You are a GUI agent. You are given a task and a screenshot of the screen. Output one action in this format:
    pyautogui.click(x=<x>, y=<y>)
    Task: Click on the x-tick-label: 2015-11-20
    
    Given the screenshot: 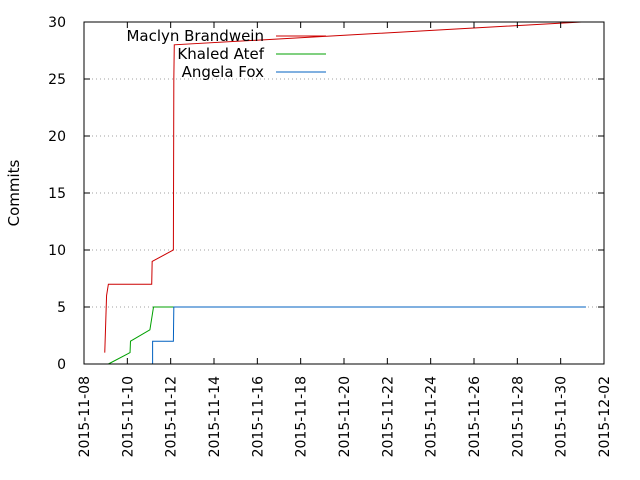 What is the action you would take?
    pyautogui.click(x=345, y=416)
    